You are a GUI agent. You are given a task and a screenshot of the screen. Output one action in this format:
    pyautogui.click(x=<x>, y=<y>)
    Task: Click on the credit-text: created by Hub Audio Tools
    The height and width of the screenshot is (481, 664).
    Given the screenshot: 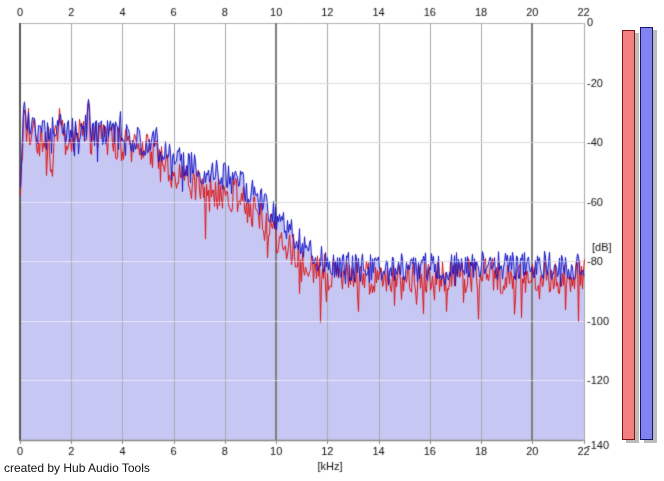 What is the action you would take?
    pyautogui.click(x=77, y=468)
    